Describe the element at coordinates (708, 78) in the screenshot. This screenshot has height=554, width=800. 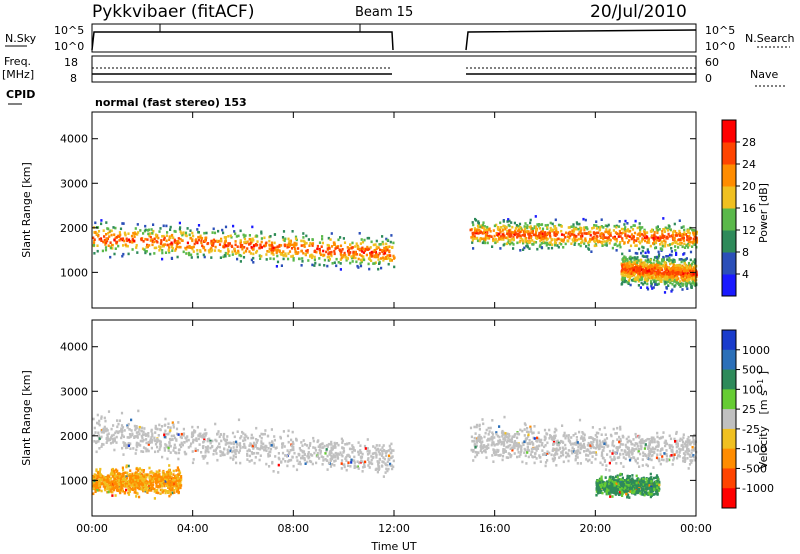
I see `nave-tick-bottom: 0` at that location.